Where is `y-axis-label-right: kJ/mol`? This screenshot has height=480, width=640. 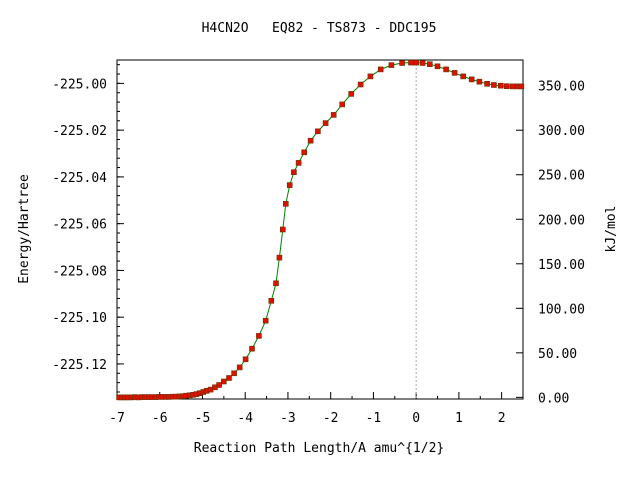 y-axis-label-right: kJ/mol is located at coordinates (611, 229).